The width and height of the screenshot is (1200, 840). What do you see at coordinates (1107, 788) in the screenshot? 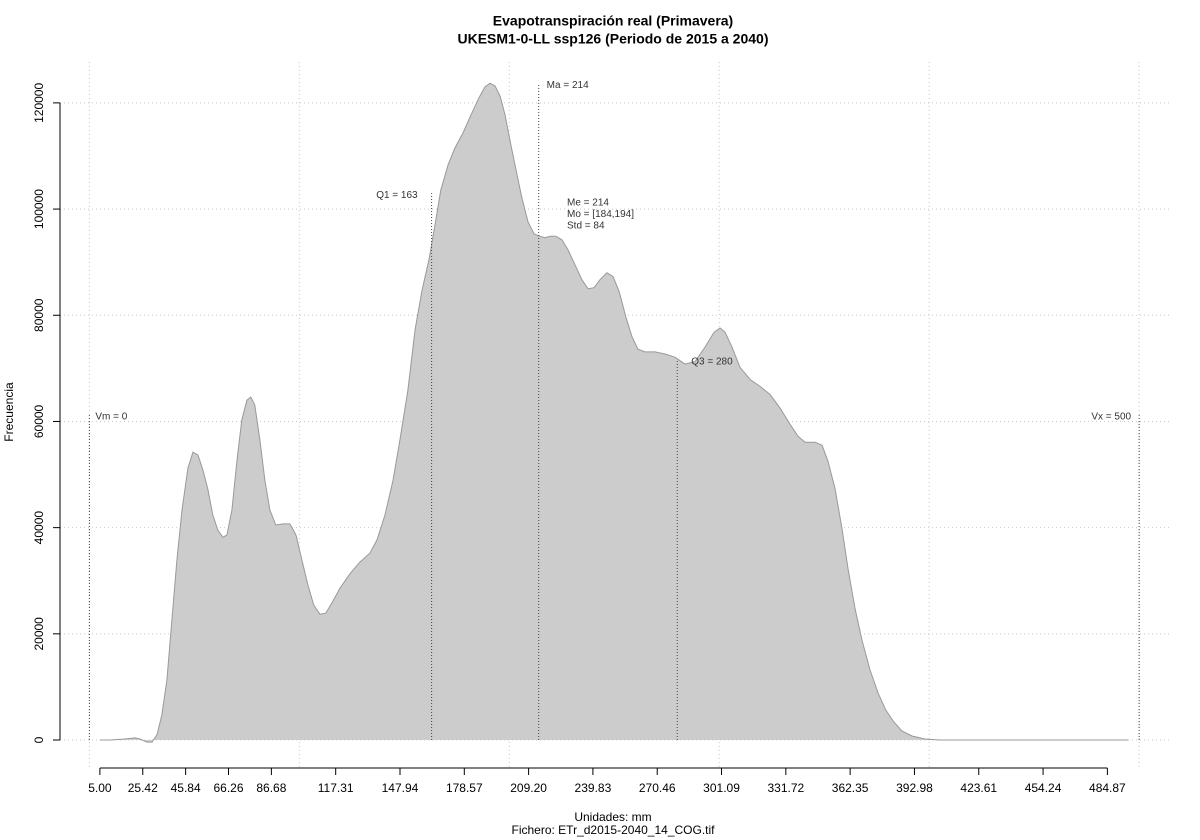
I see `x-tick-label: 484.87` at bounding box center [1107, 788].